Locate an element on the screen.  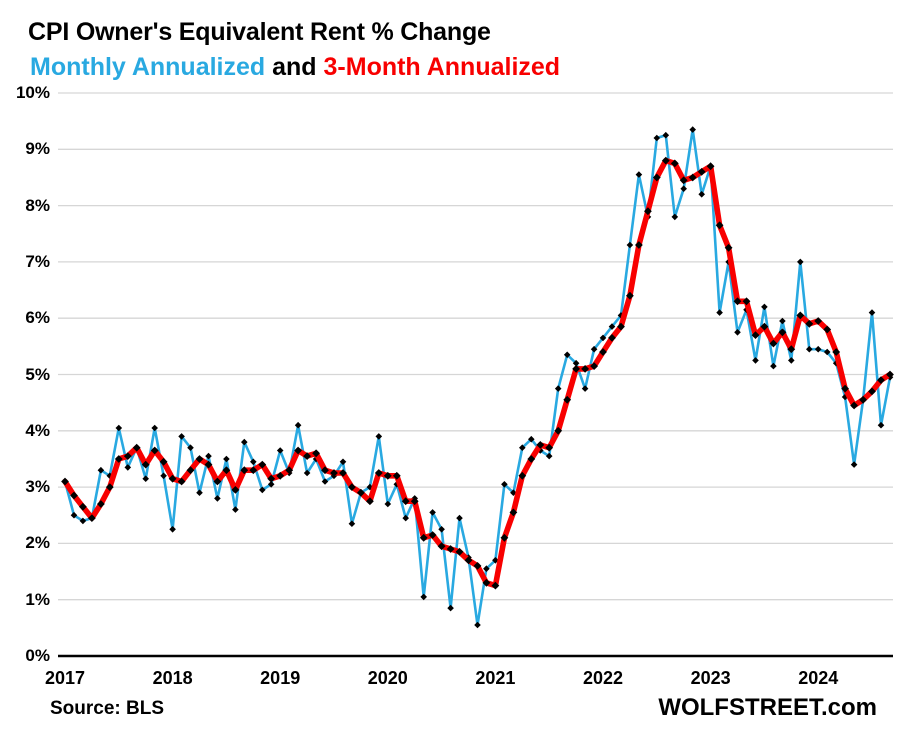
y-tick-label: 9% is located at coordinates (37, 149).